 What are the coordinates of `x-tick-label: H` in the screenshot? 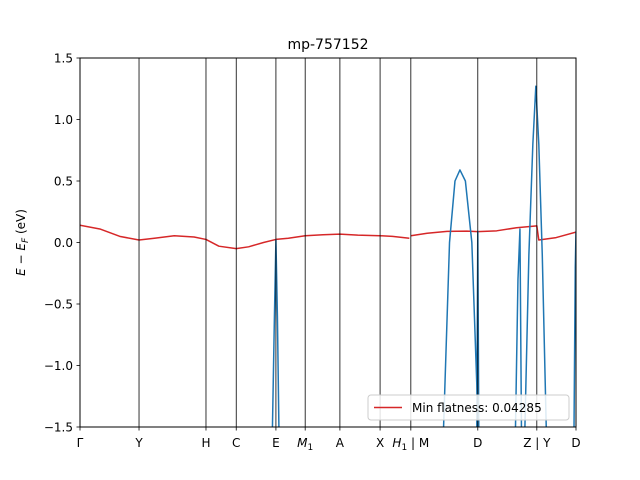 It's located at (205, 443).